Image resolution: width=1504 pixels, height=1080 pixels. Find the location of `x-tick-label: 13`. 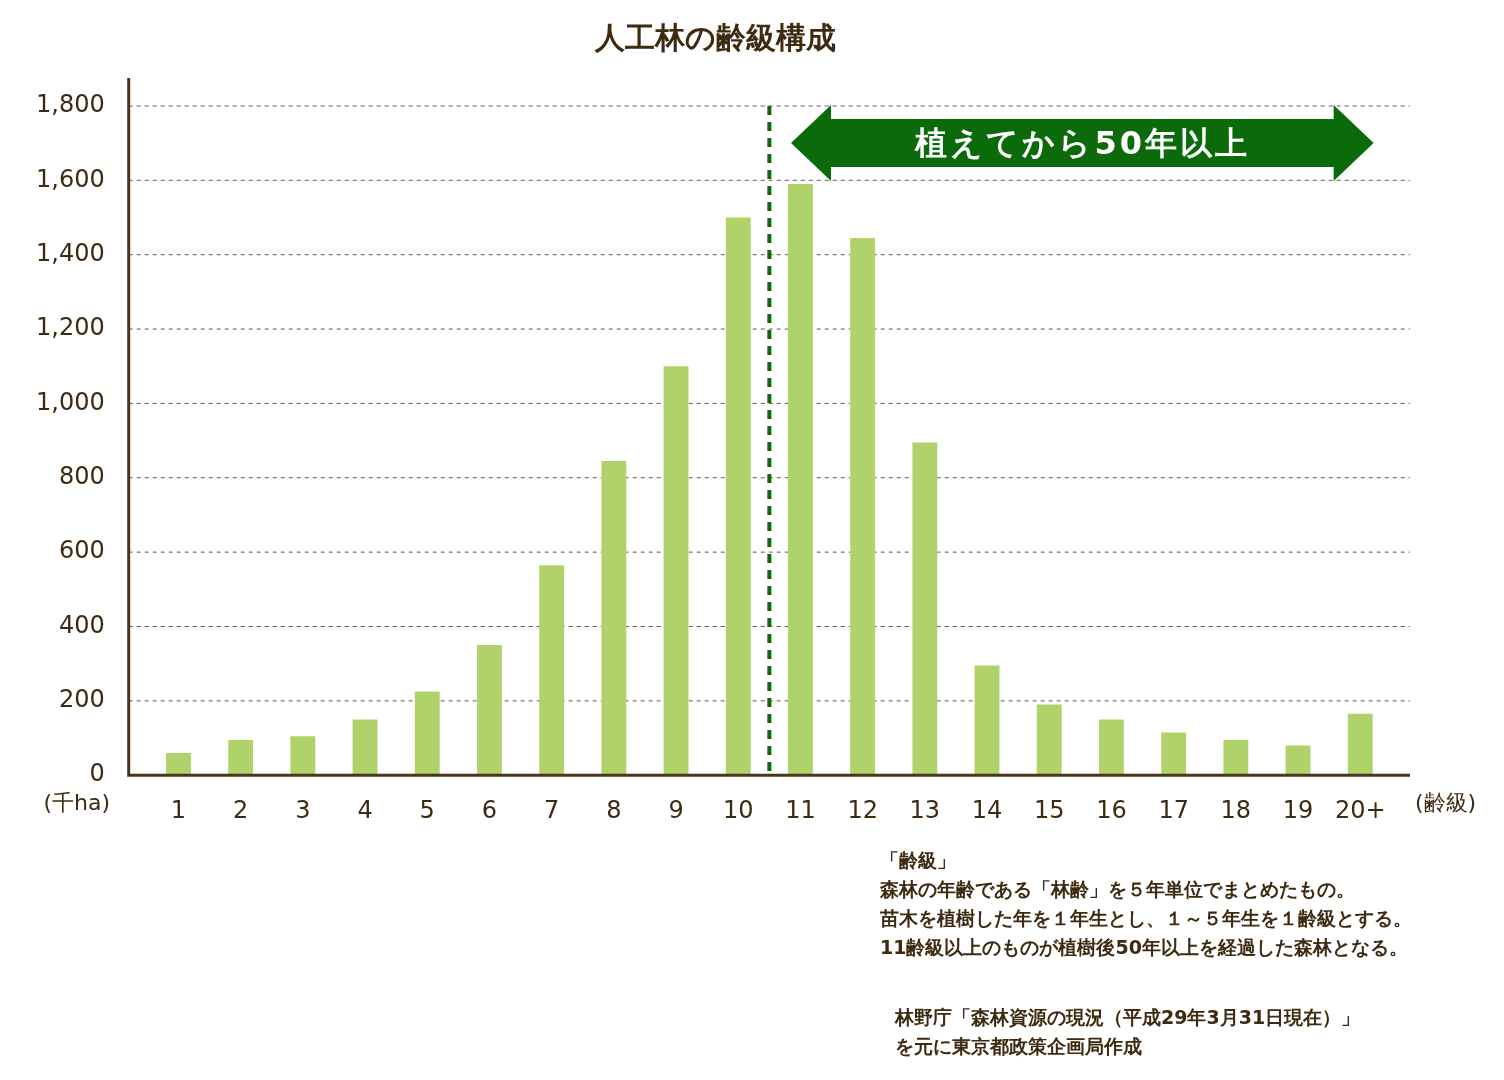

x-tick-label: 13 is located at coordinates (925, 809).